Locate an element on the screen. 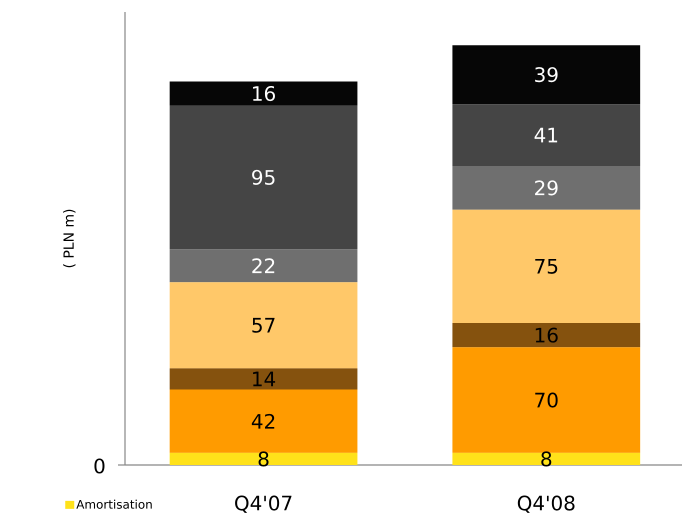 Image resolution: width=682 pixels, height=516 pixels. data-label: 14 is located at coordinates (264, 379).